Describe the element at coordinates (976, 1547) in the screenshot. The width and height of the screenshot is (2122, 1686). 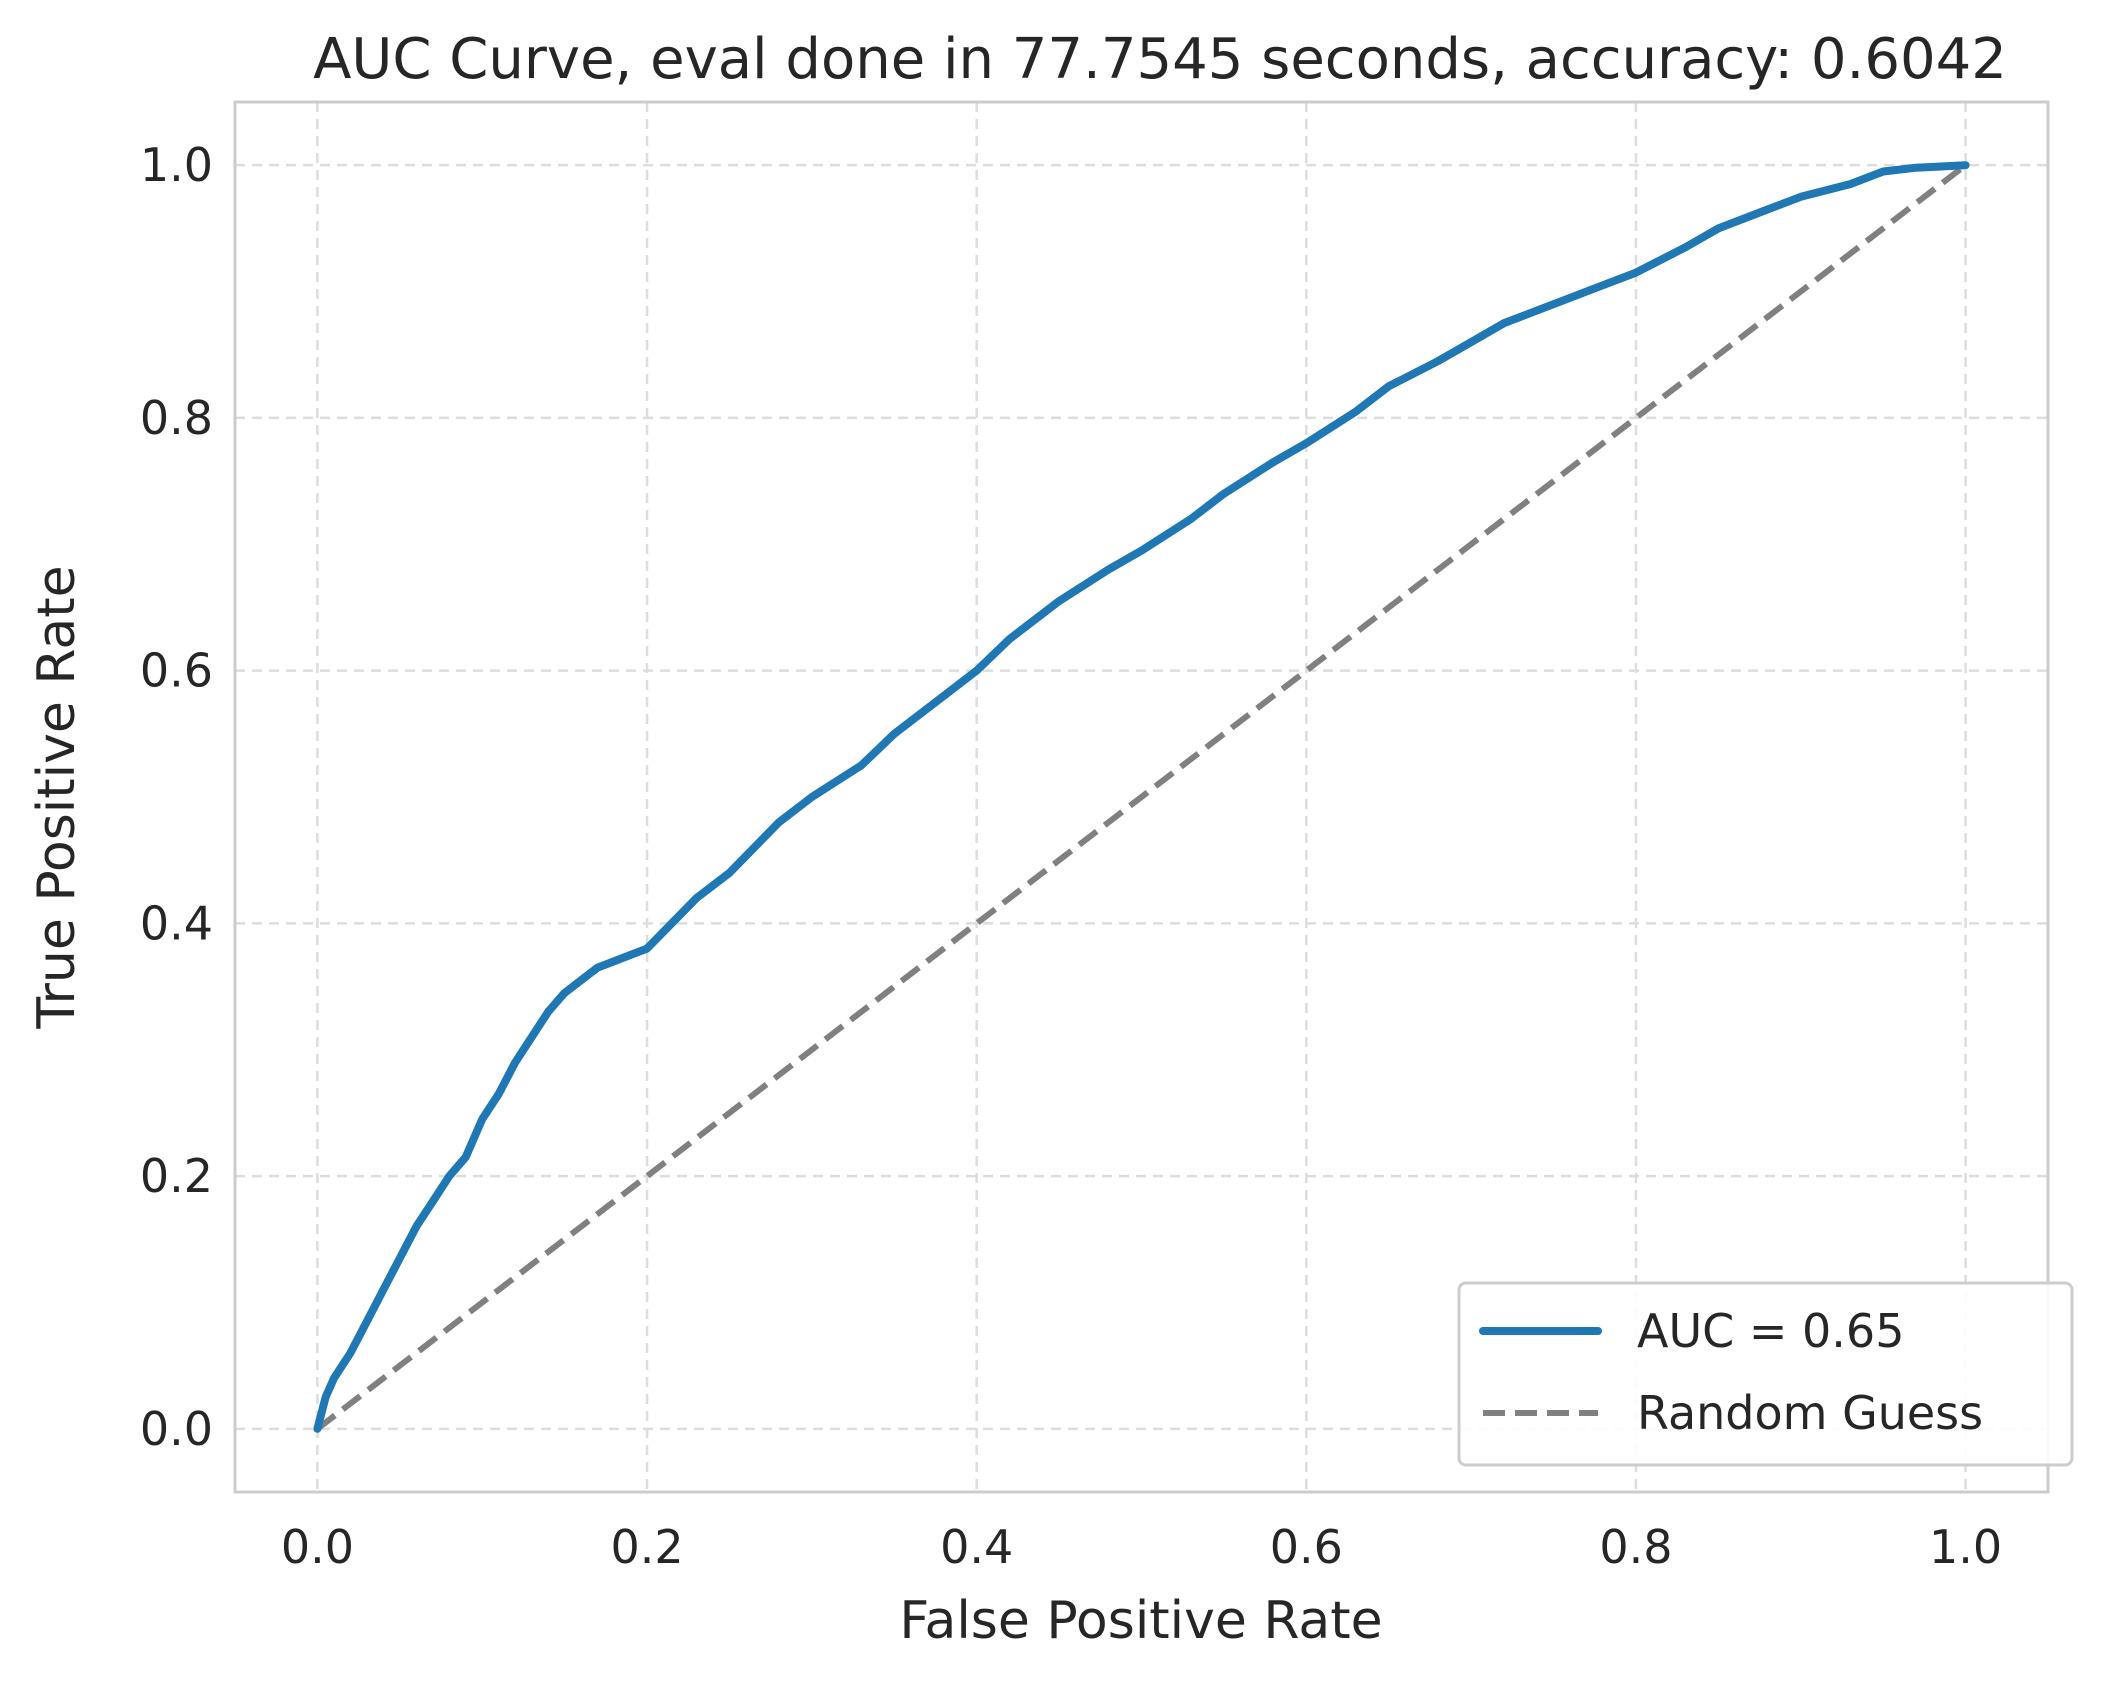
I see `x-tick-label: 0.4` at that location.